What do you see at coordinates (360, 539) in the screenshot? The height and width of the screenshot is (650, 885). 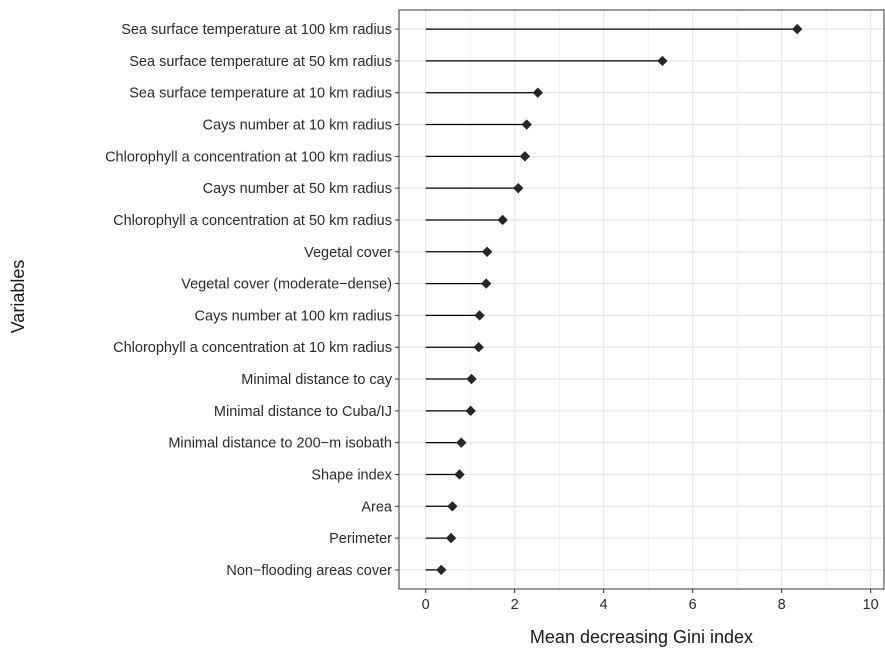 I see `y-tick-label: Perimeter` at bounding box center [360, 539].